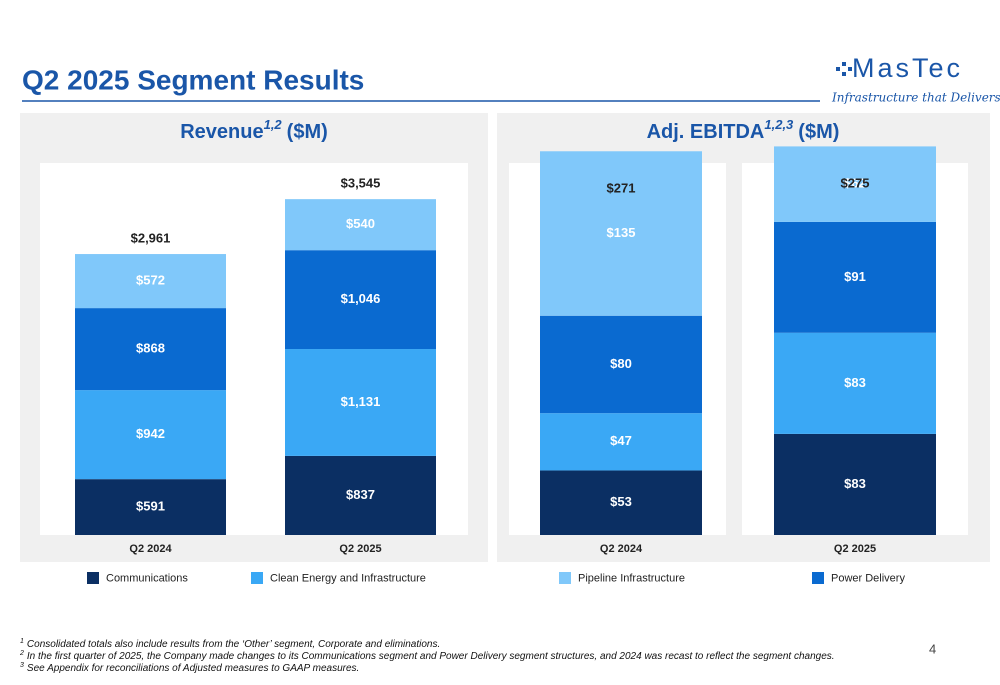 The width and height of the screenshot is (1000, 685). I want to click on value-label: $91, so click(855, 276).